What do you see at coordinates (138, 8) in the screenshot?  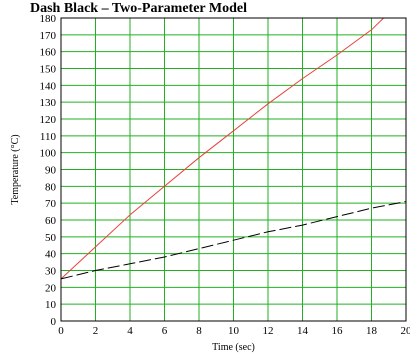 I see `chart-title: Dash Black – Two-Parameter Model` at bounding box center [138, 8].